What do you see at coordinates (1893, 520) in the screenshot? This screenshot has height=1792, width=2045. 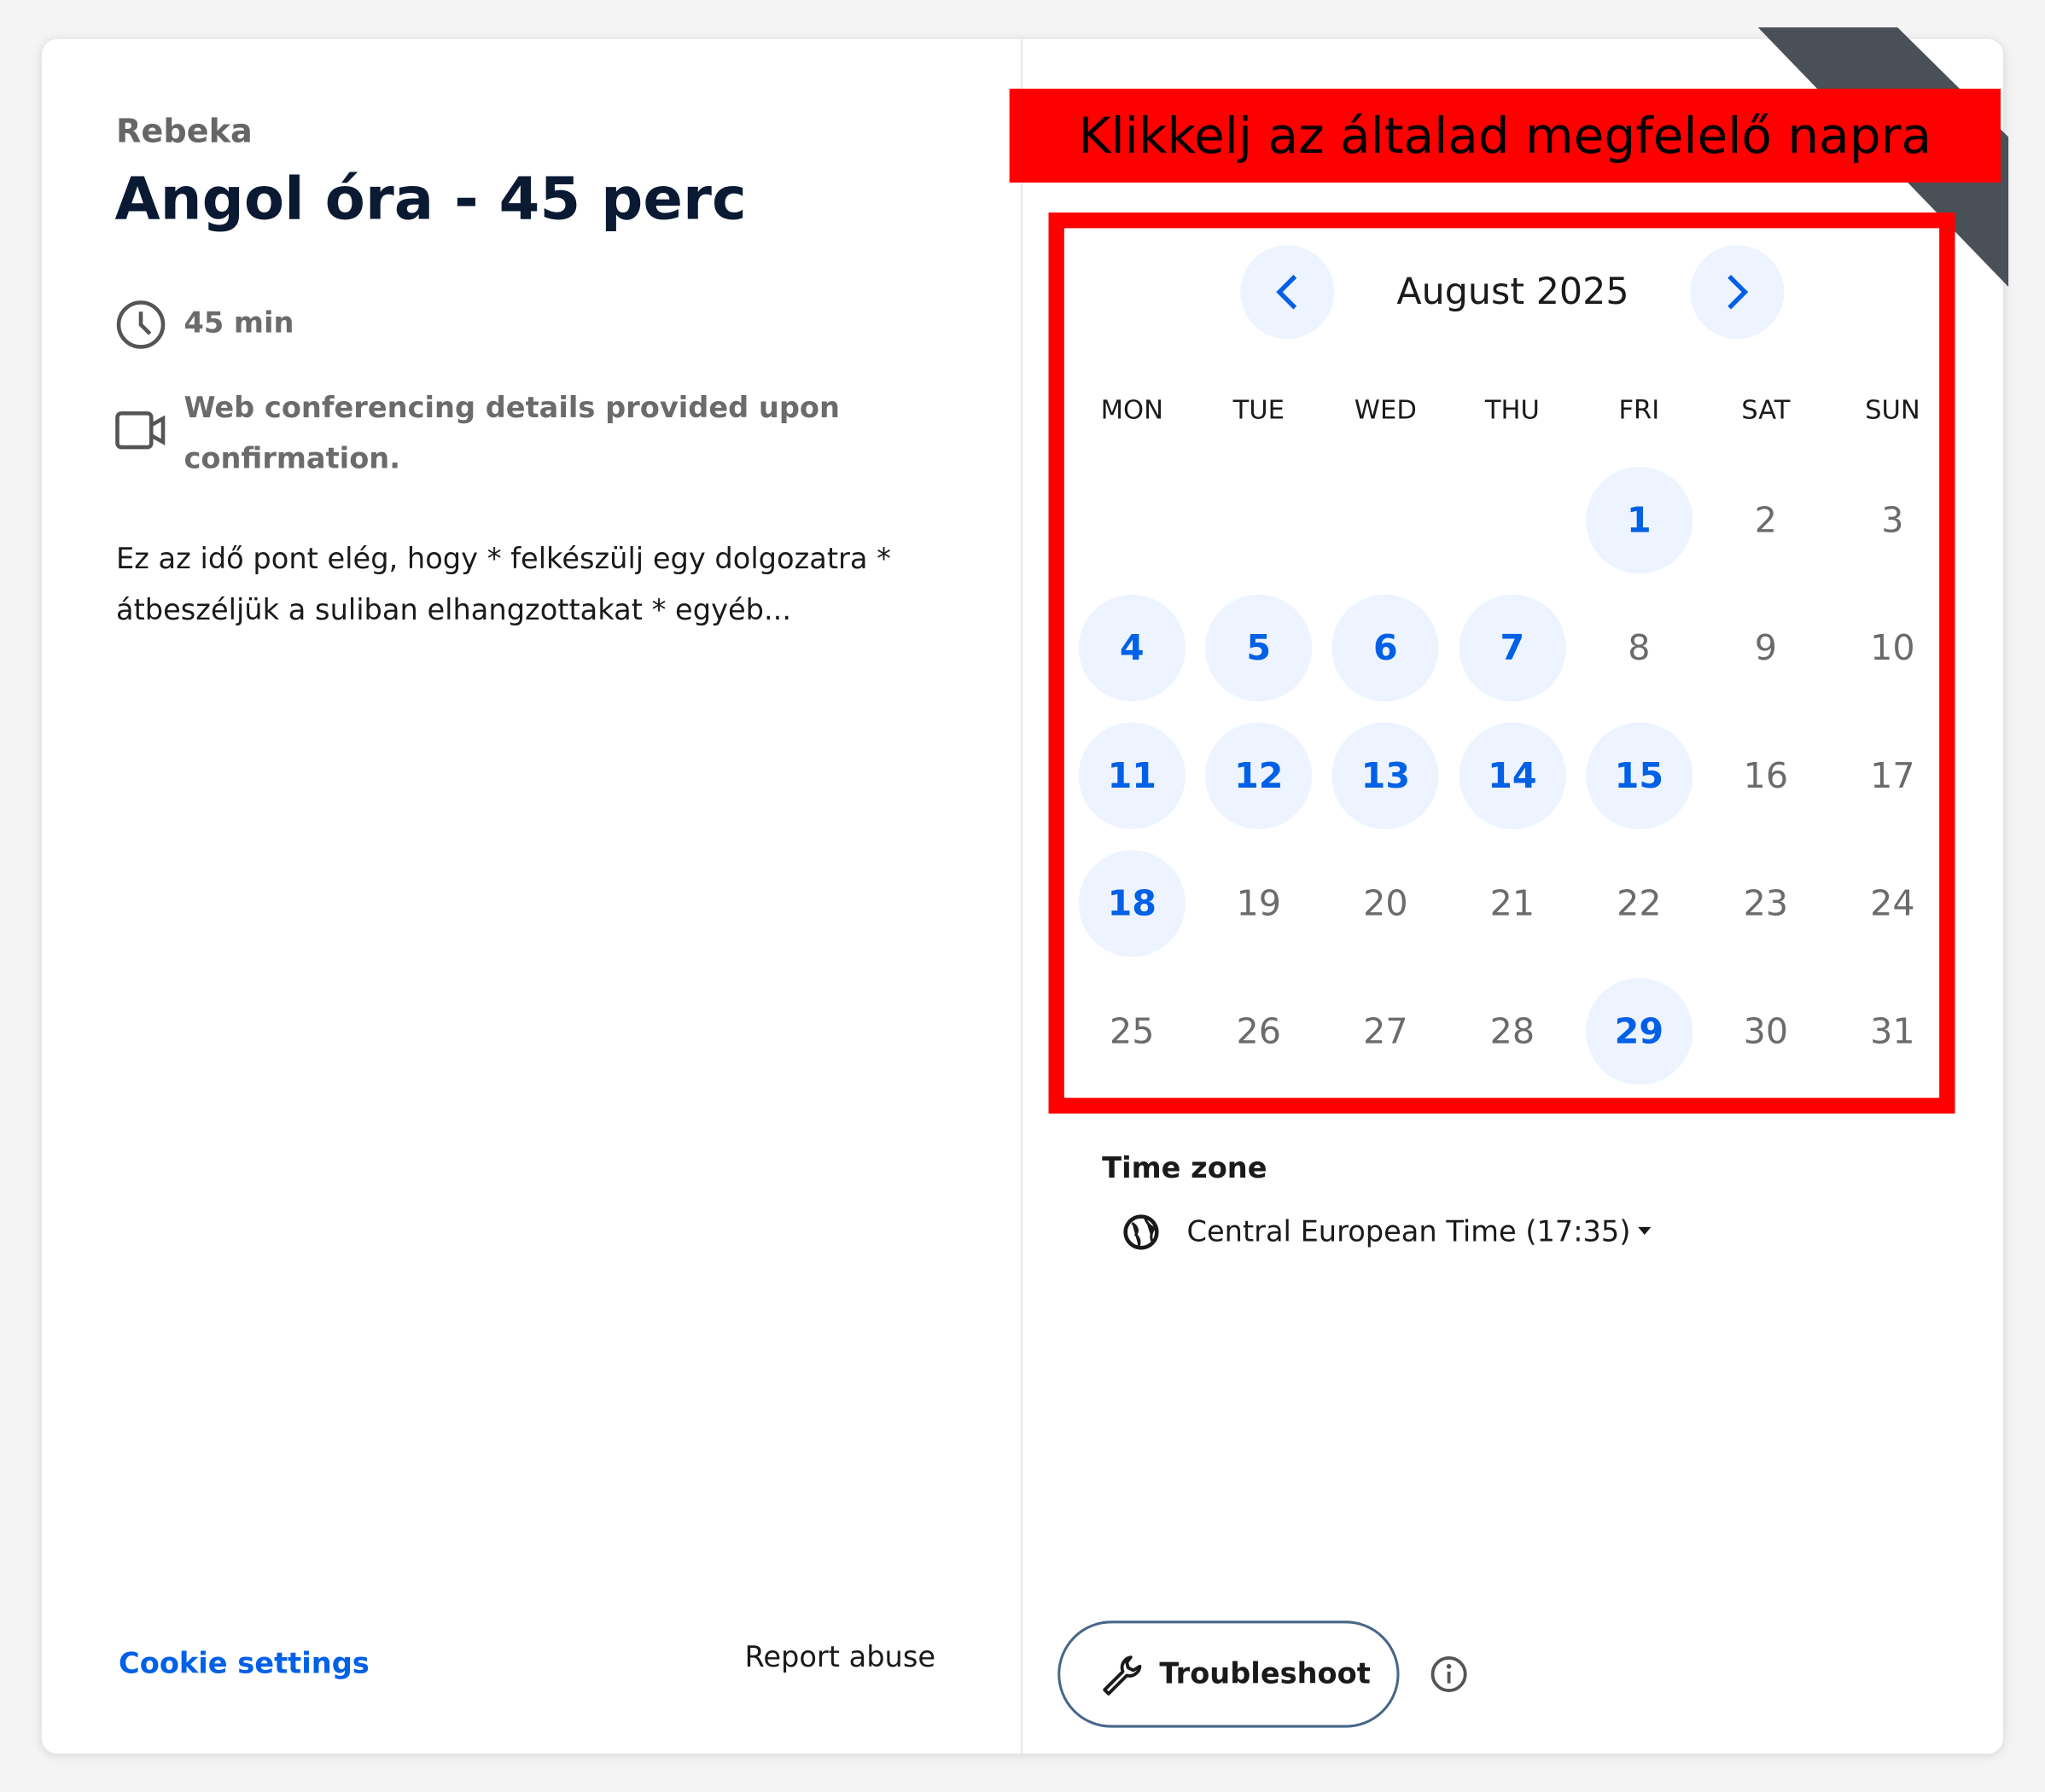 I see `unavailable-day: 3` at bounding box center [1893, 520].